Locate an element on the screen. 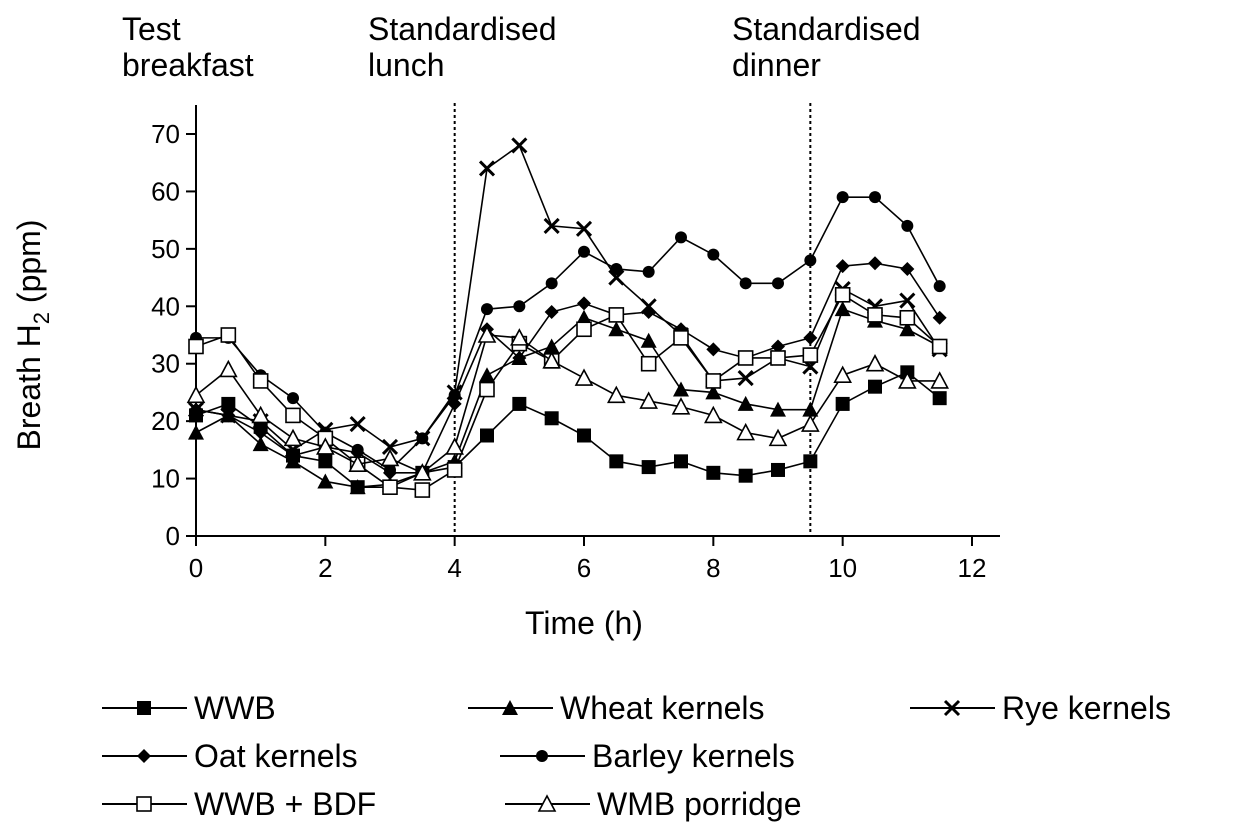  x-tick-label: 8 is located at coordinates (713, 568).